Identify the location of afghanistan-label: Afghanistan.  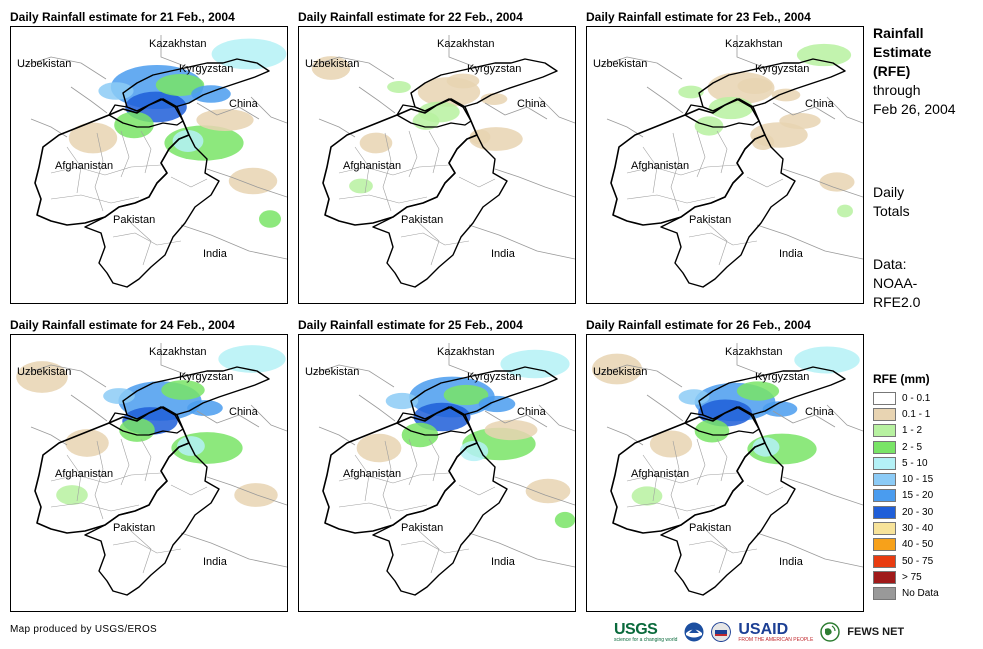
(372, 166).